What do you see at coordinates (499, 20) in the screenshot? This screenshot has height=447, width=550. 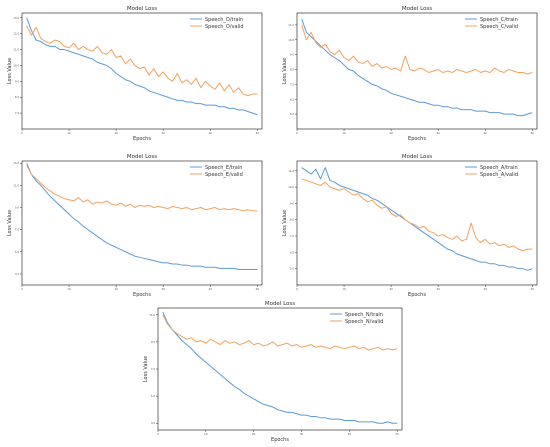 I see `legend-label-train: Speech_C/train` at bounding box center [499, 20].